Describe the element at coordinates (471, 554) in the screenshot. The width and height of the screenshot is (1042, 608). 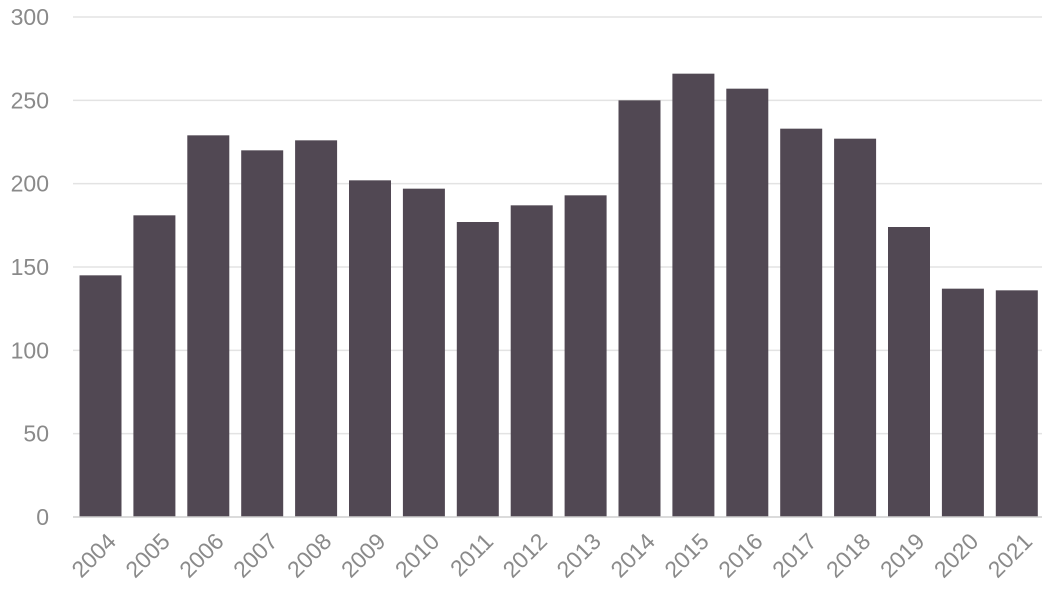
I see `x-tick-label: 2011` at that location.